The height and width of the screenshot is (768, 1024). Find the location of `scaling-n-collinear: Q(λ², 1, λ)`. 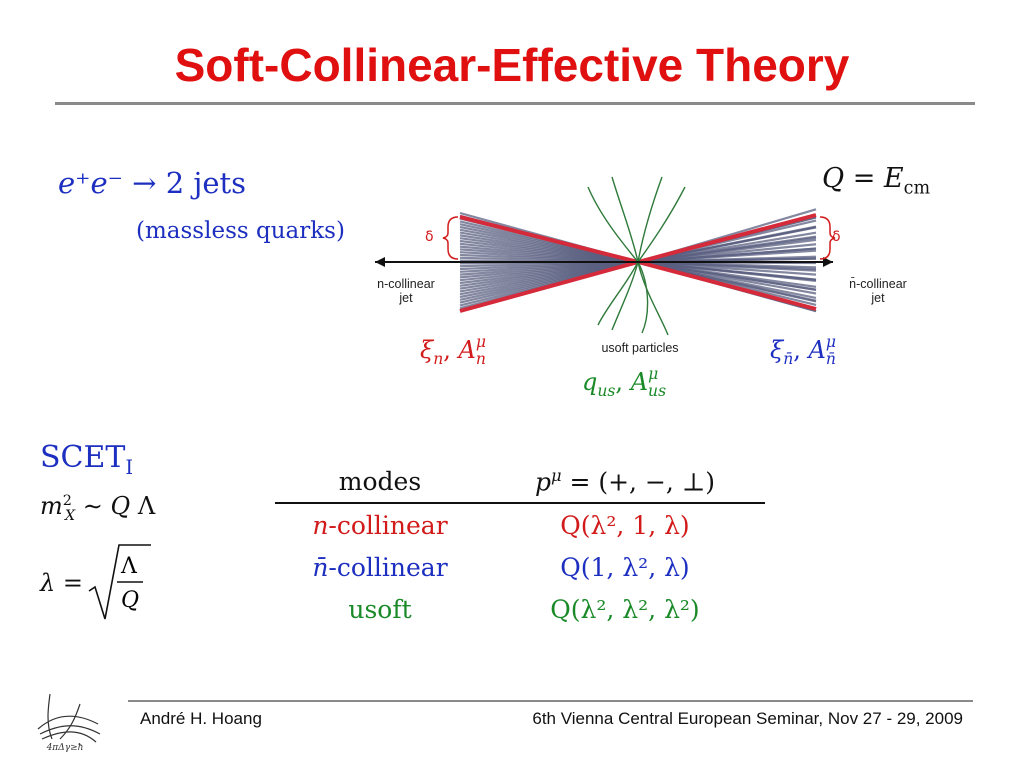

scaling-n-collinear: Q(λ², 1, λ) is located at coordinates (625, 525).